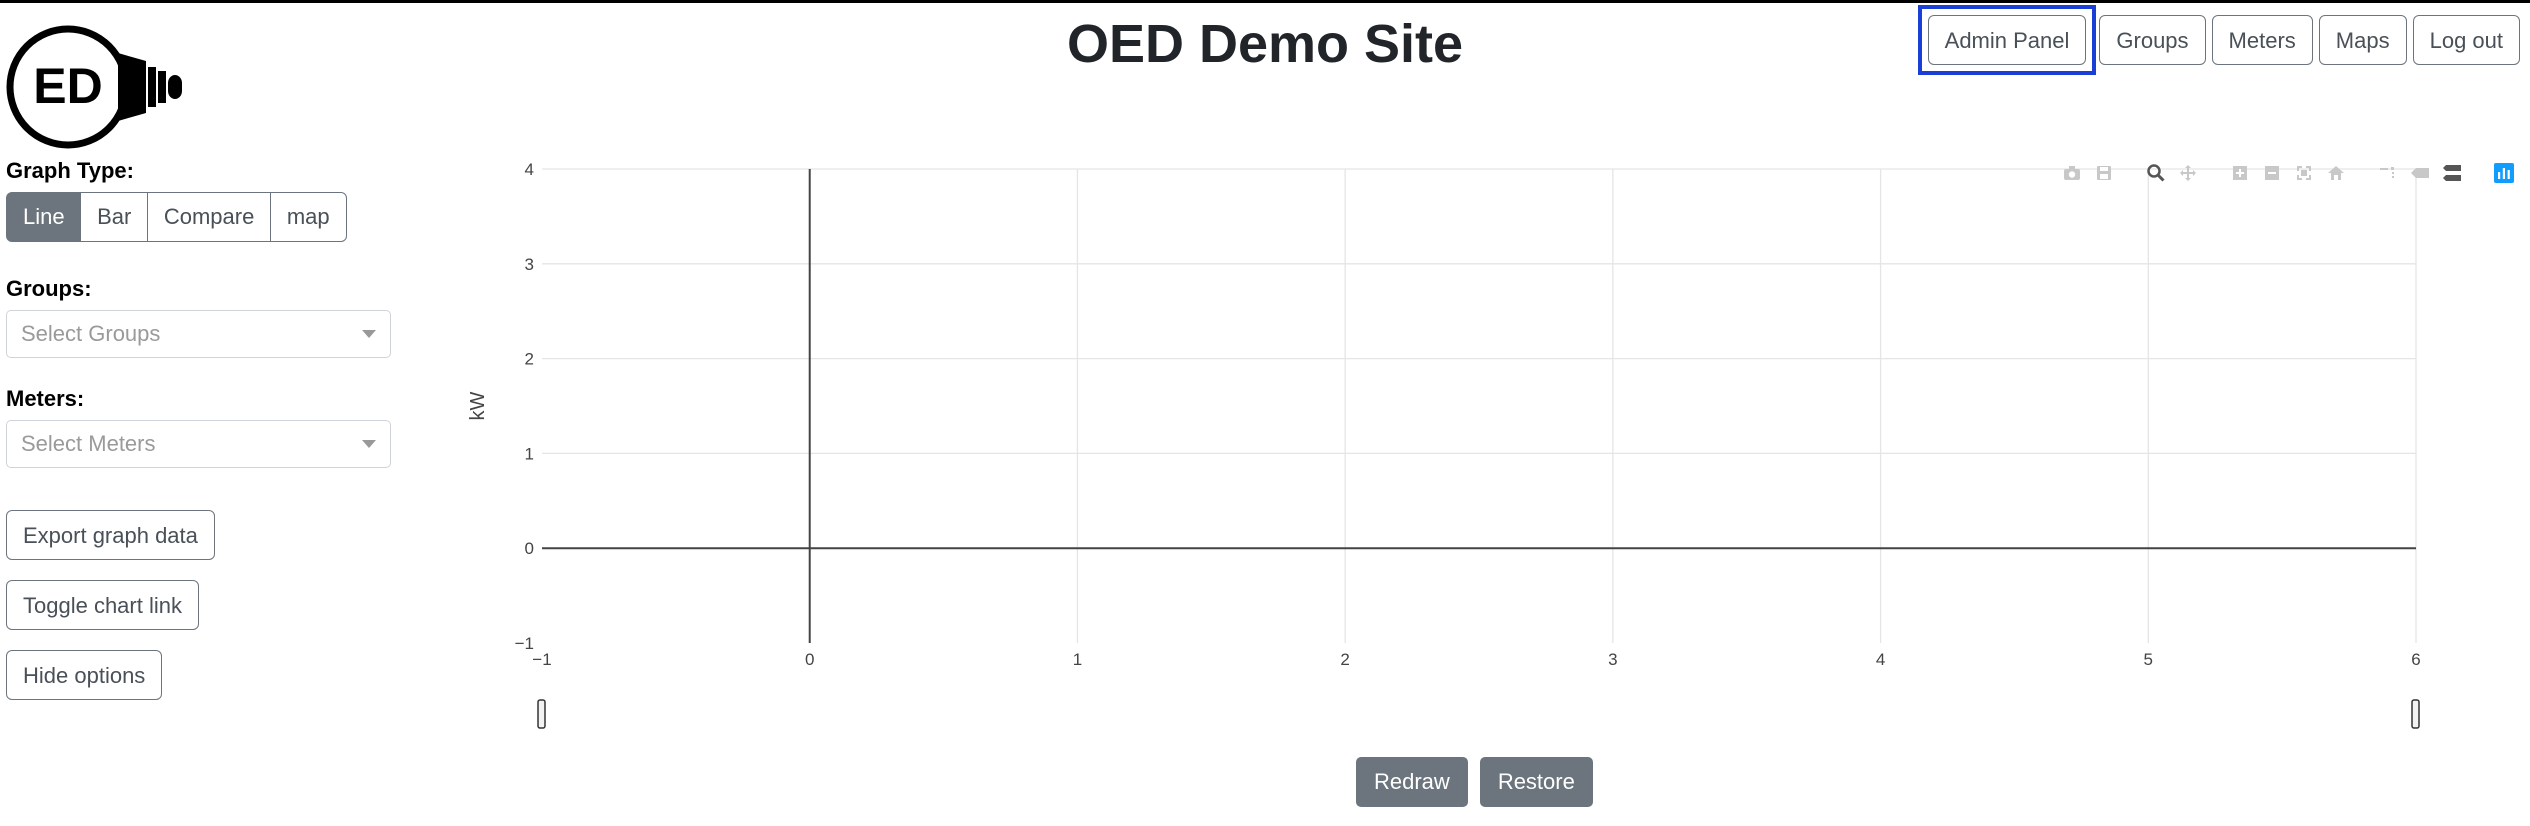 This screenshot has height=826, width=2530. I want to click on toggle-chart-link-button: Toggle chart link, so click(102, 605).